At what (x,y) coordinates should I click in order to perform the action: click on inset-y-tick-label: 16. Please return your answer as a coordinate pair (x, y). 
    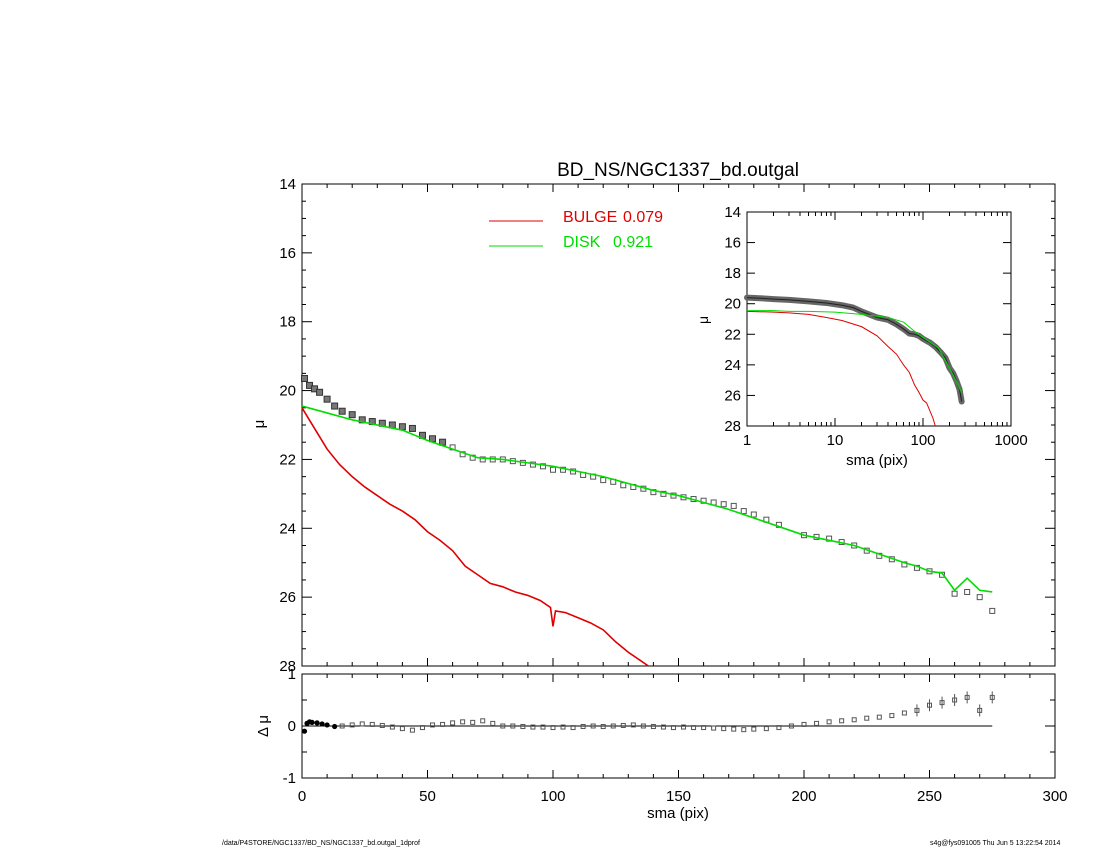
    Looking at the image, I should click on (732, 243).